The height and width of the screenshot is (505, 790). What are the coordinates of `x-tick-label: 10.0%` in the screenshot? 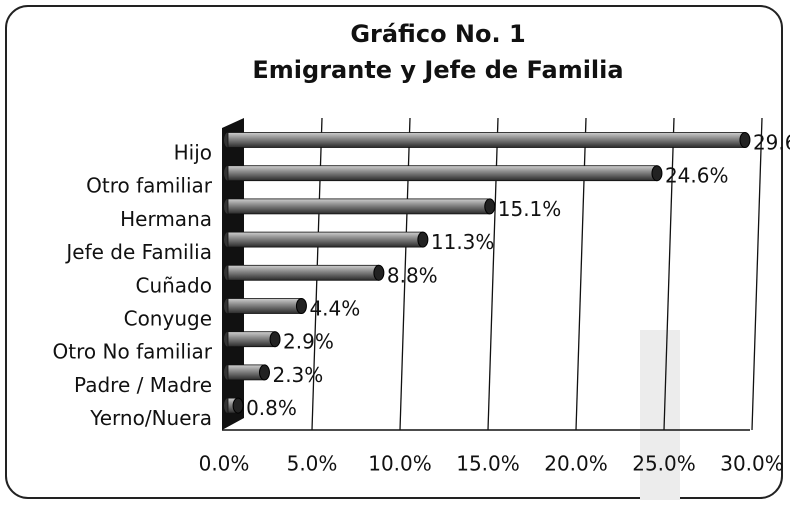 It's located at (400, 464).